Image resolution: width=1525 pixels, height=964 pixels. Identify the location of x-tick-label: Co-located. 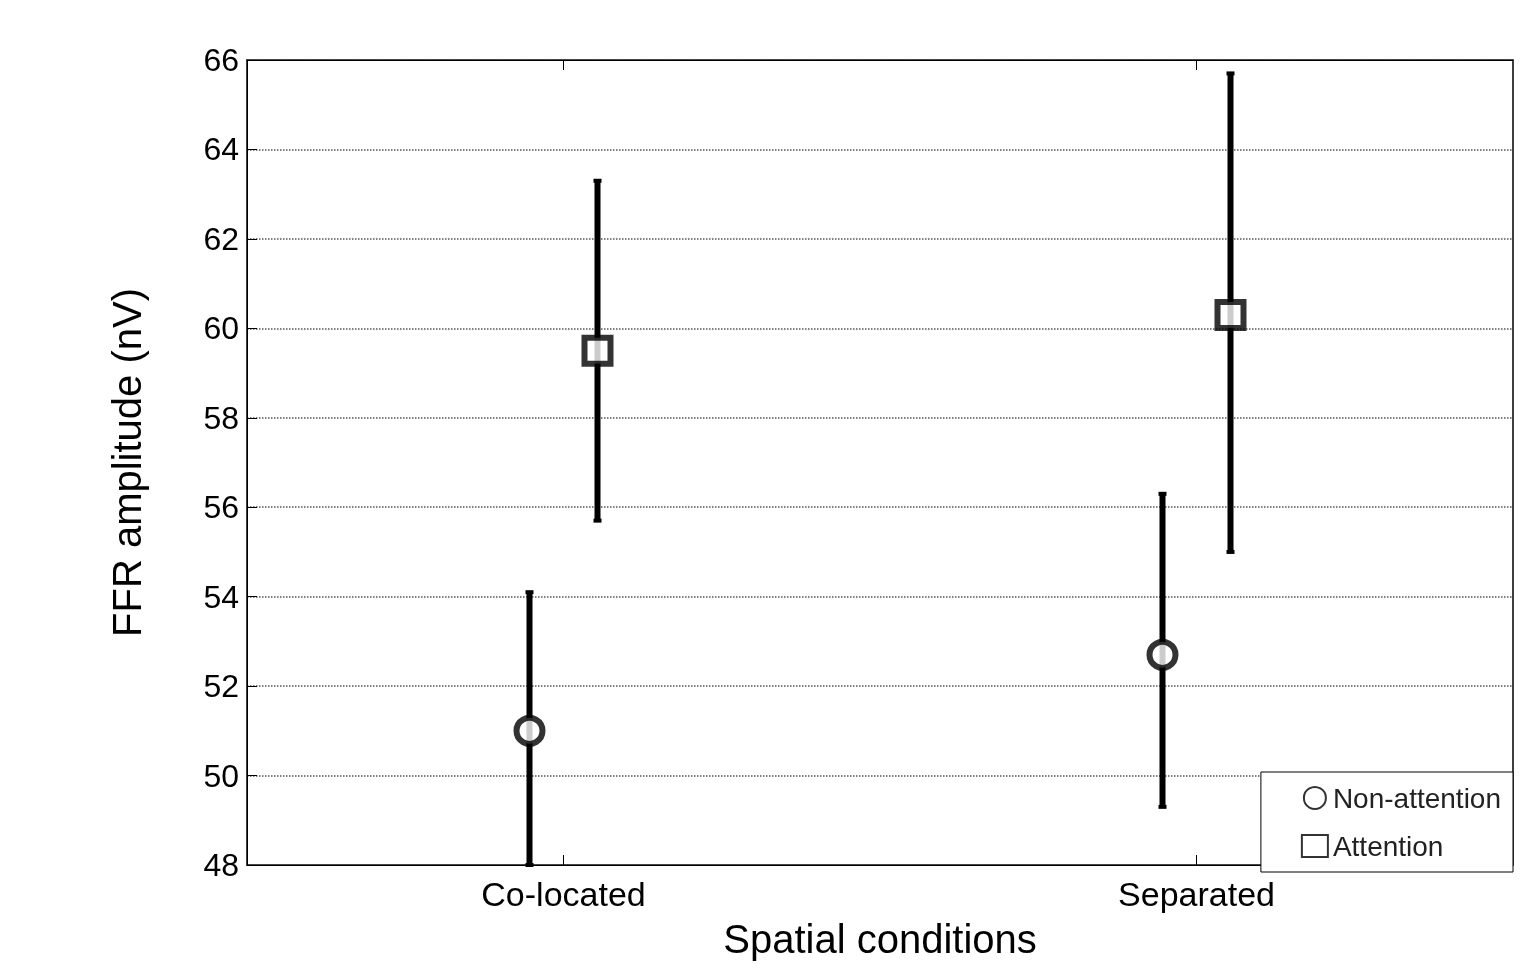
(563, 894).